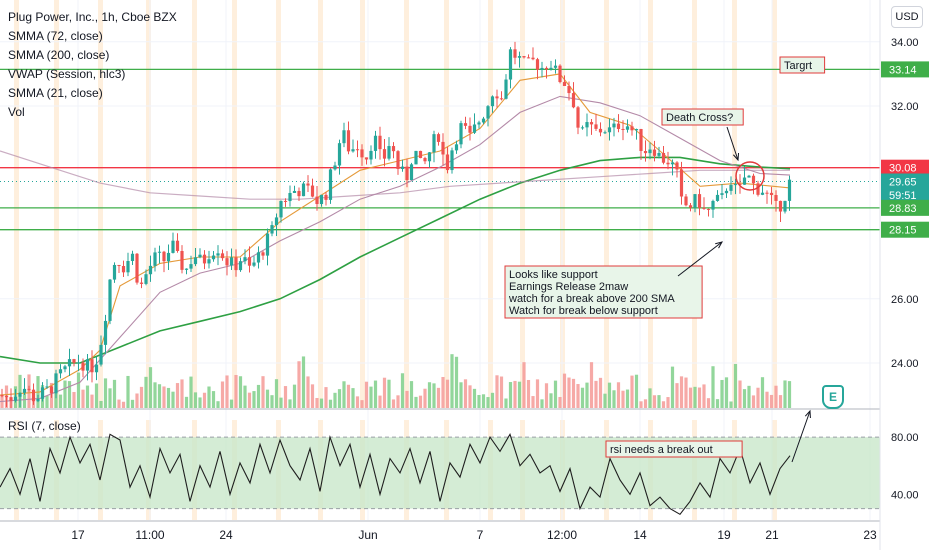 This screenshot has width=932, height=550. I want to click on legend-indicator: Vol, so click(16, 112).